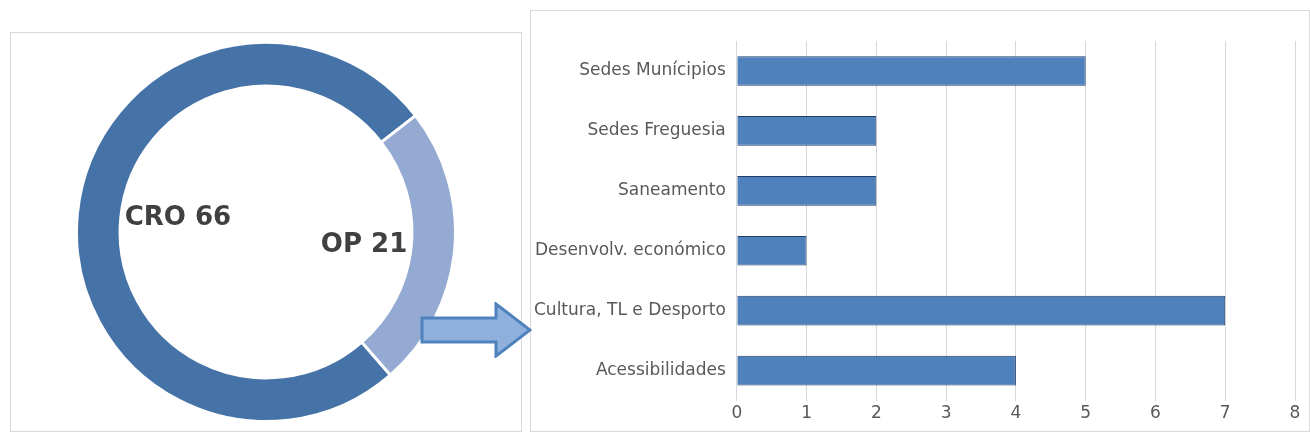 This screenshot has height=432, width=1310. Describe the element at coordinates (1155, 412) in the screenshot. I see `x-tick-label: 6` at that location.